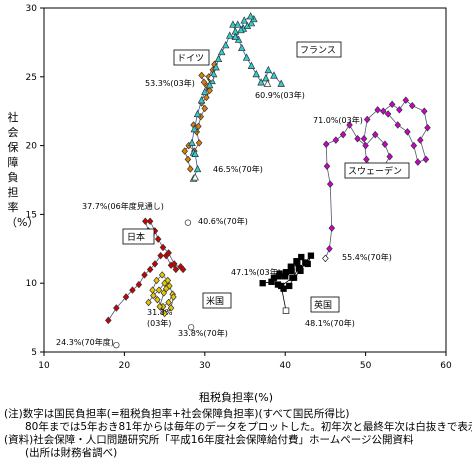 This screenshot has width=472, height=472. I want to click on y-tick-label: 5, so click(34, 353).